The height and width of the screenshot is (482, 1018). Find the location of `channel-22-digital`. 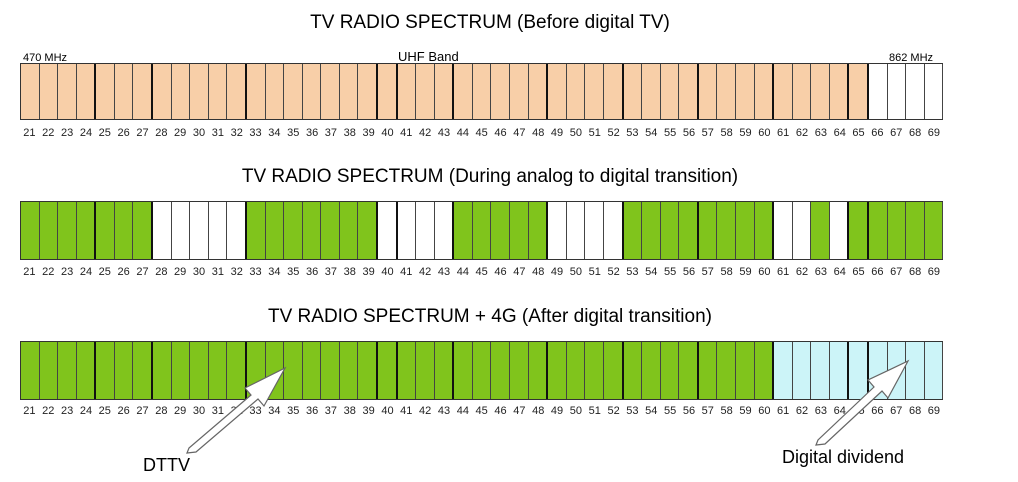

channel-22-digital is located at coordinates (49, 370).